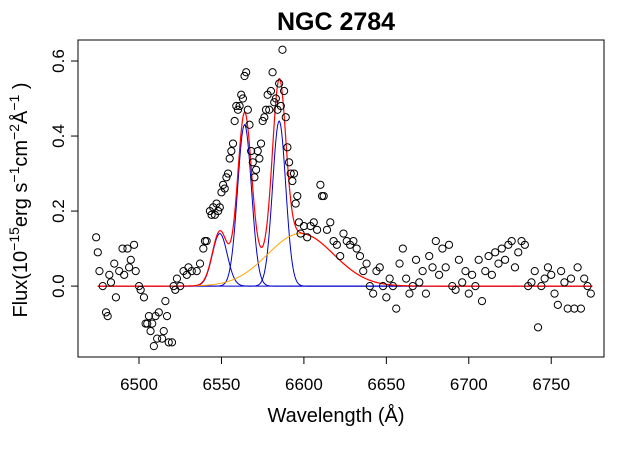 The width and height of the screenshot is (621, 453). I want to click on x-tick-label: 6750, so click(551, 384).